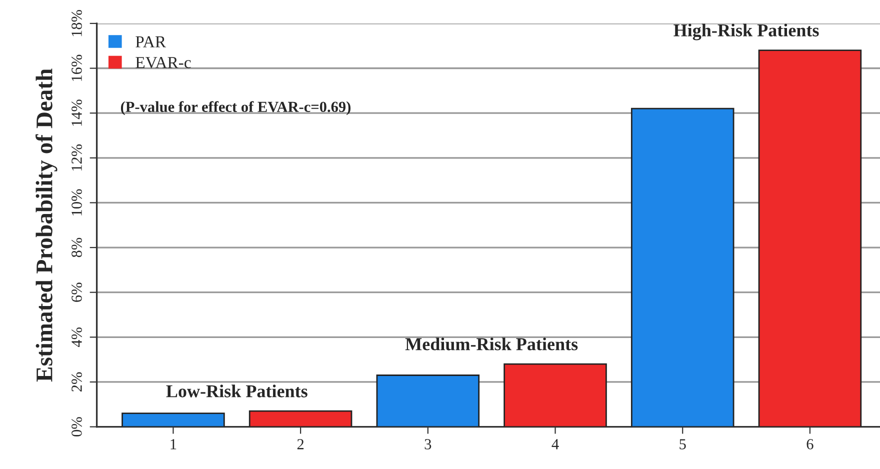  What do you see at coordinates (491, 344) in the screenshot?
I see `annotation: Medium-Risk Patients` at bounding box center [491, 344].